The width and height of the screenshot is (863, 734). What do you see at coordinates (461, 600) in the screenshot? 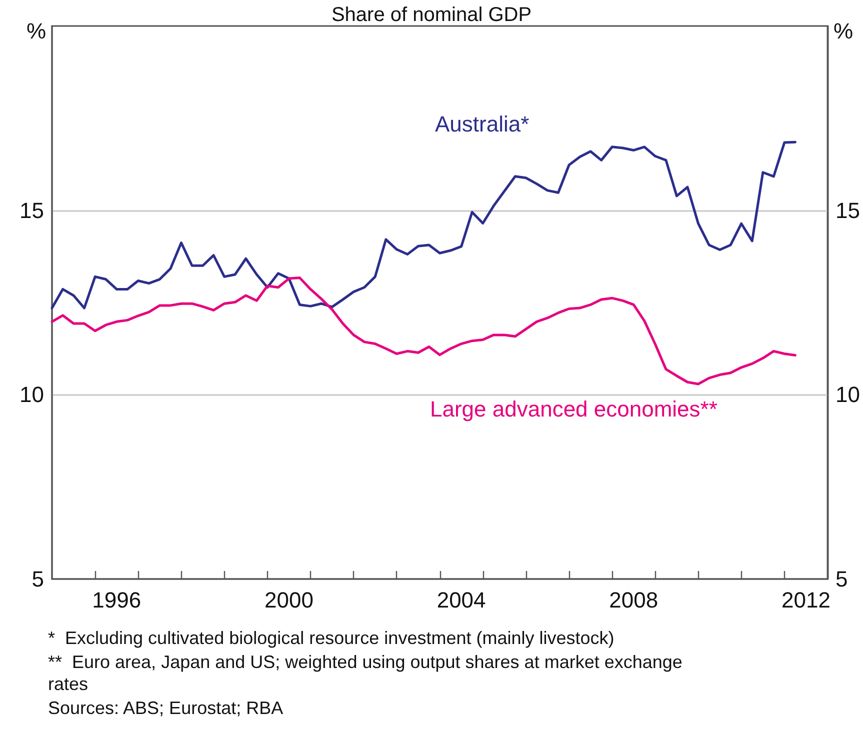
I see `x-tick-label: 2004` at bounding box center [461, 600].